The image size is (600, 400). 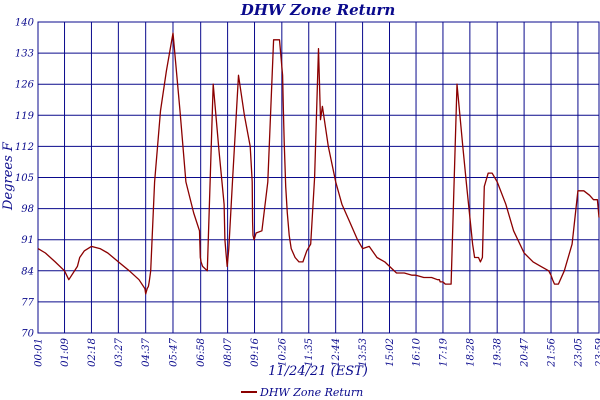 I want to click on x-tick-label: 17:19, so click(x=443, y=351).